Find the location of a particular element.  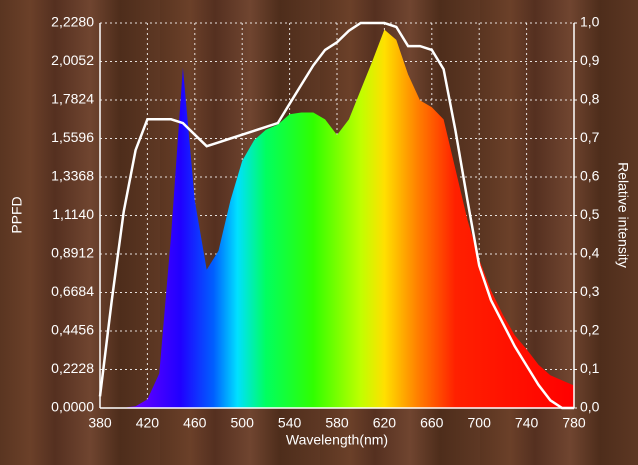

y-tick-label: 1,5596 is located at coordinates (72, 137).